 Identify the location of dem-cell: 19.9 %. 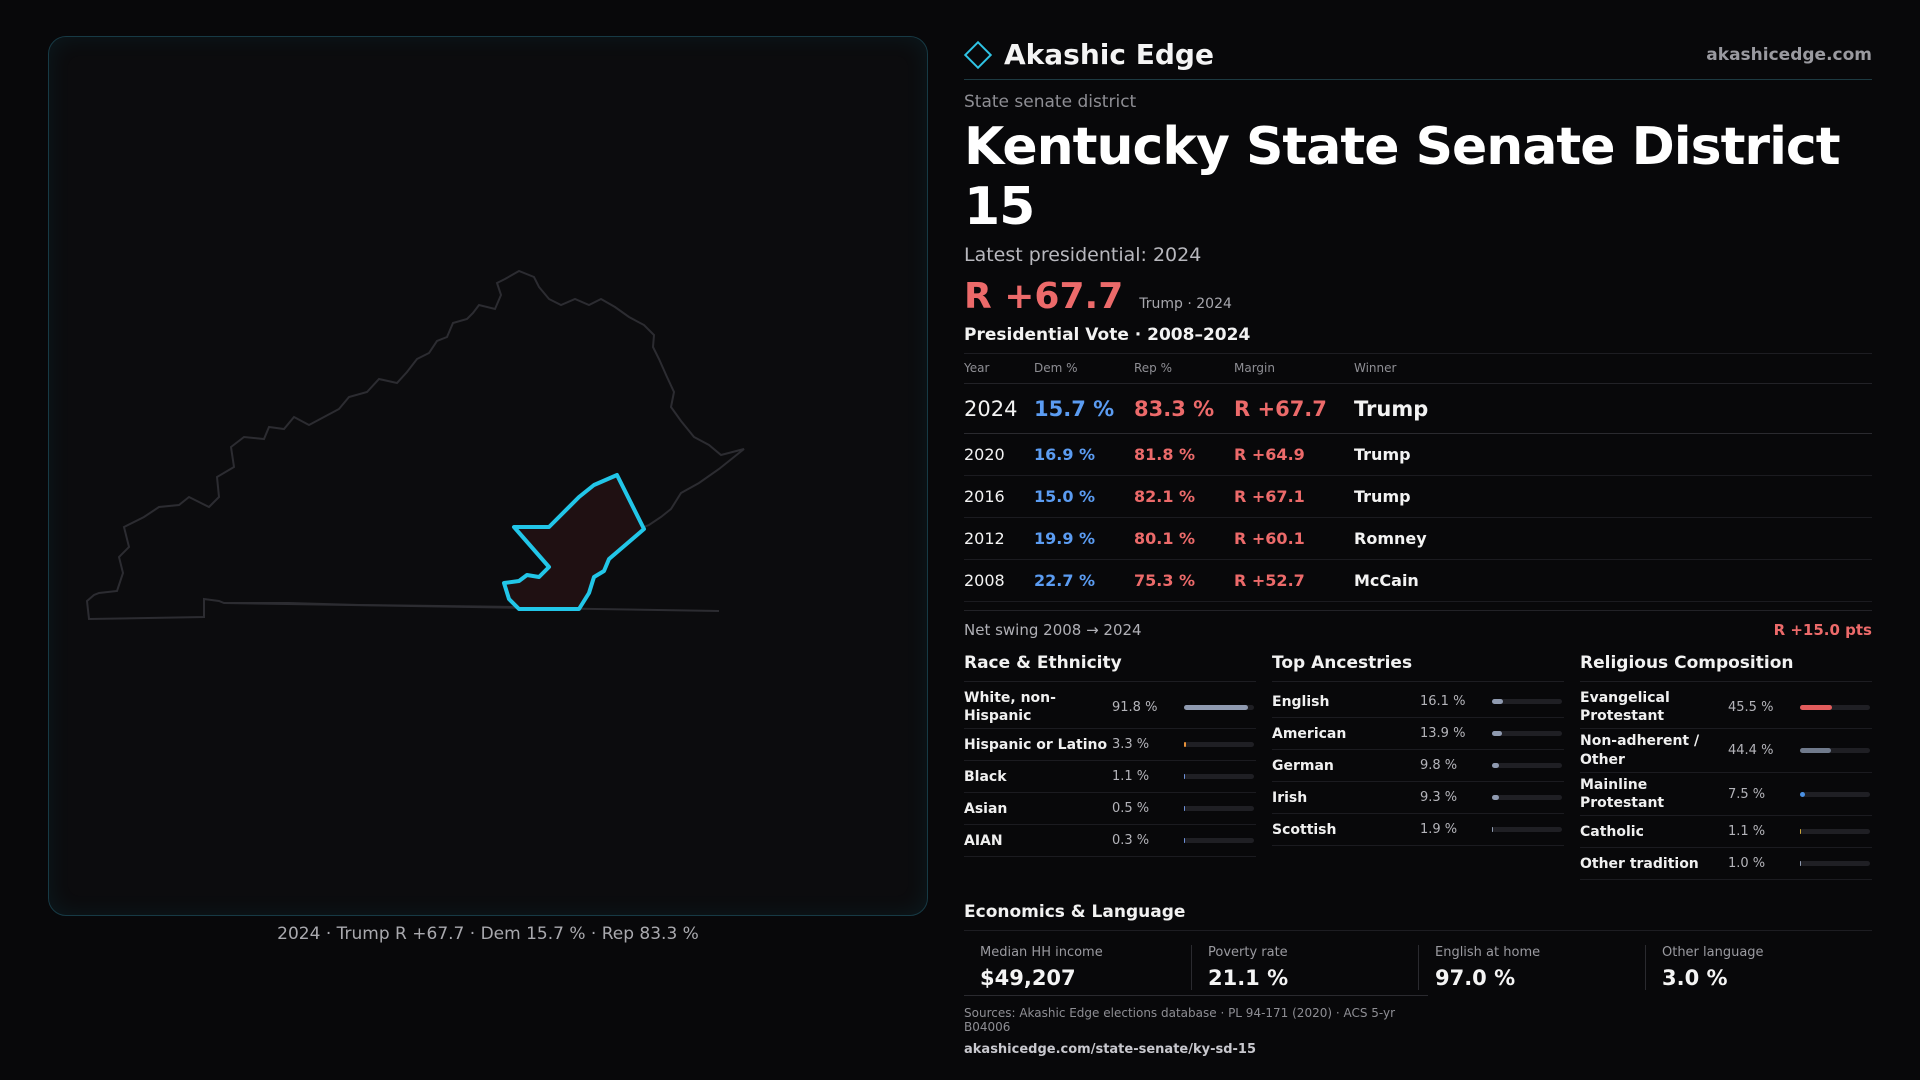
(1084, 539).